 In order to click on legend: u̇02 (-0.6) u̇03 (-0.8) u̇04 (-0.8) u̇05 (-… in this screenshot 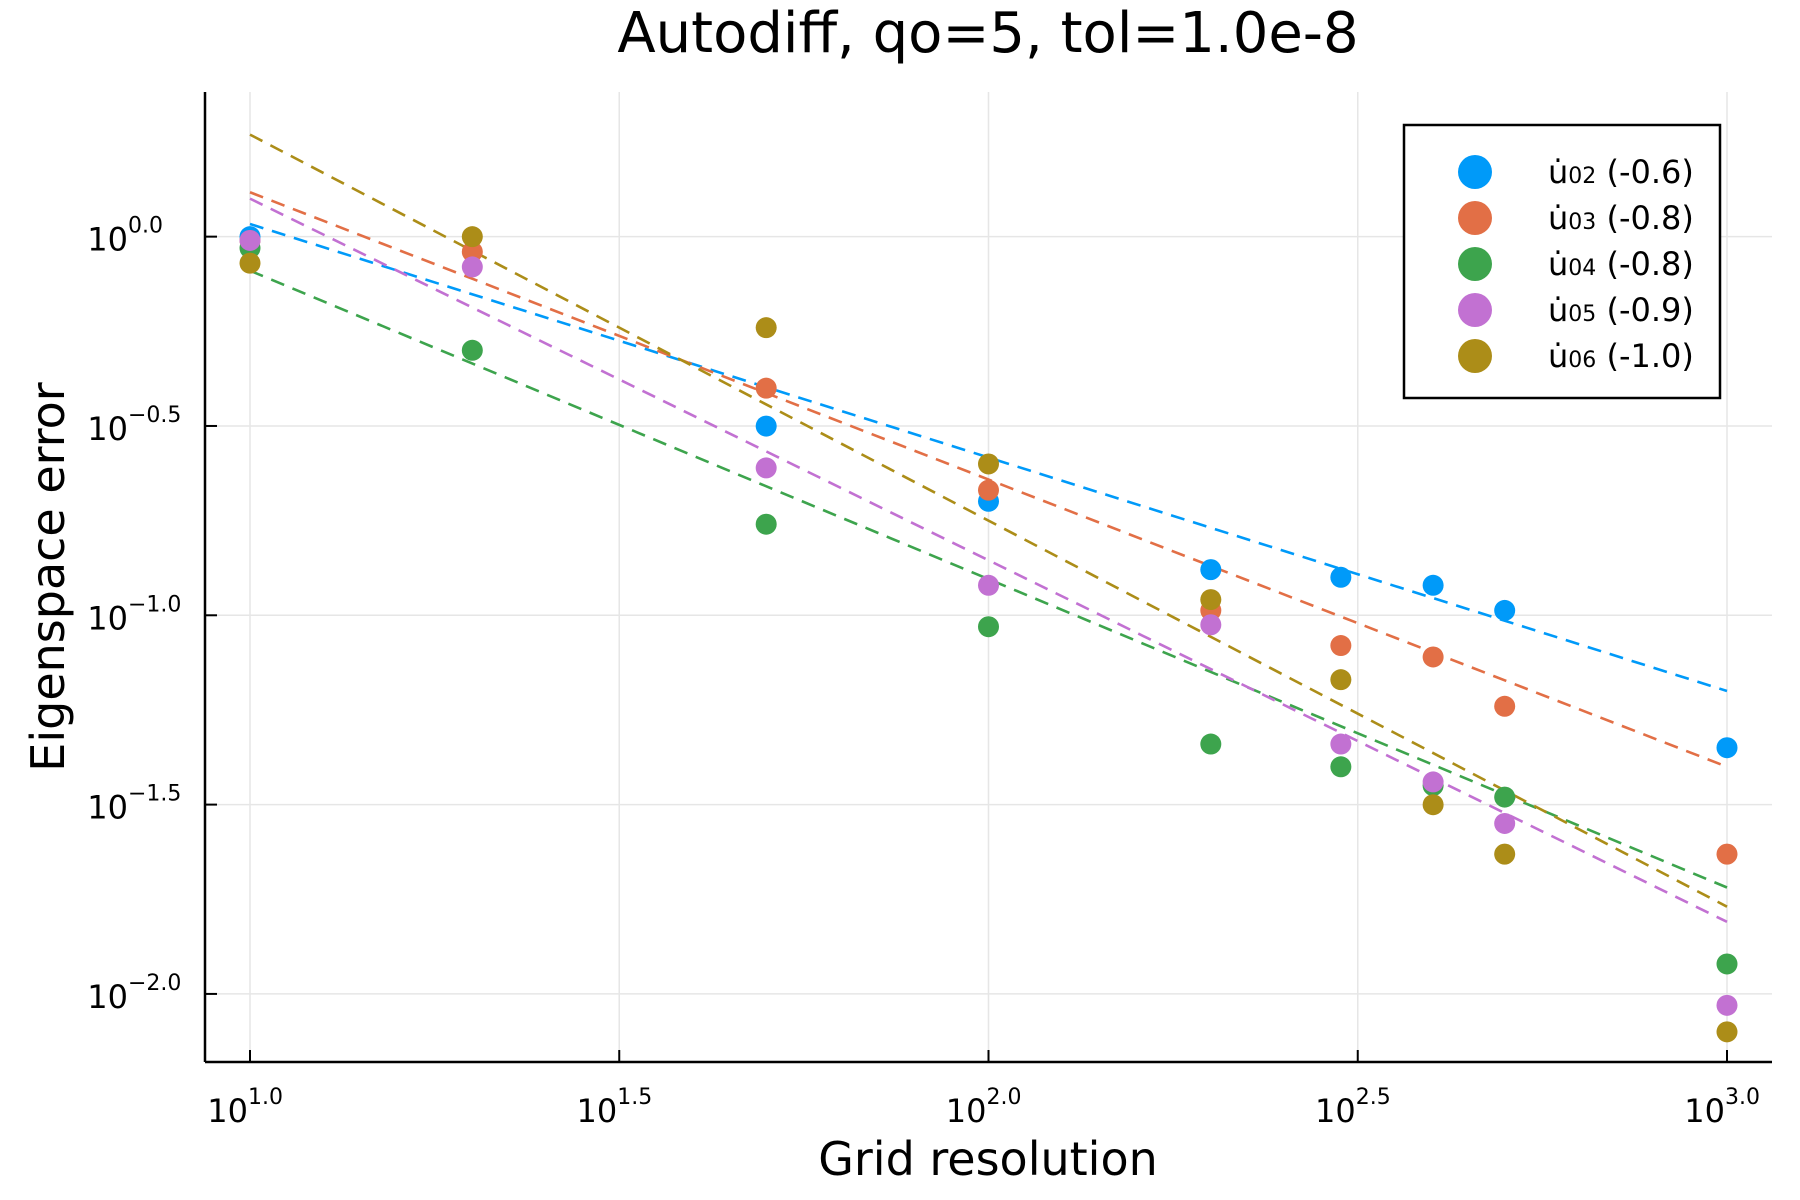, I will do `click(1562, 261)`.